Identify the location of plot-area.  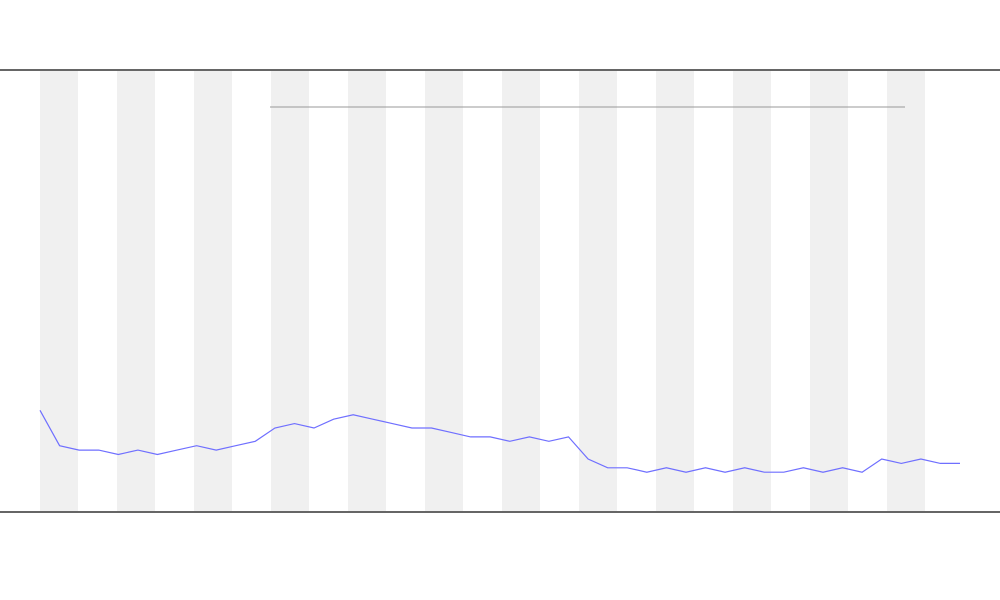
(499, 441).